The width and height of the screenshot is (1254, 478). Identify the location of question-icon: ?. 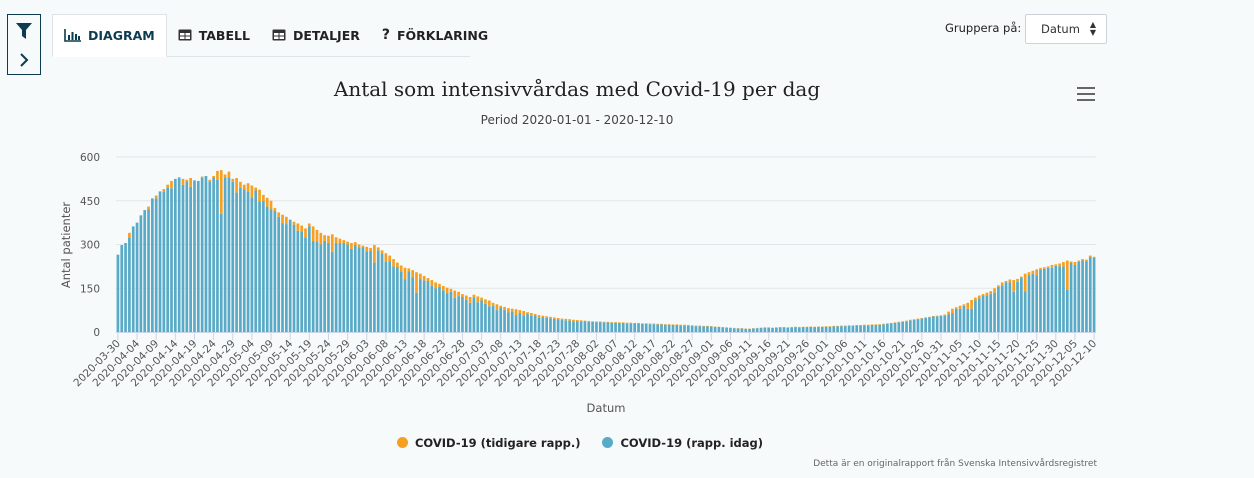
(385, 35).